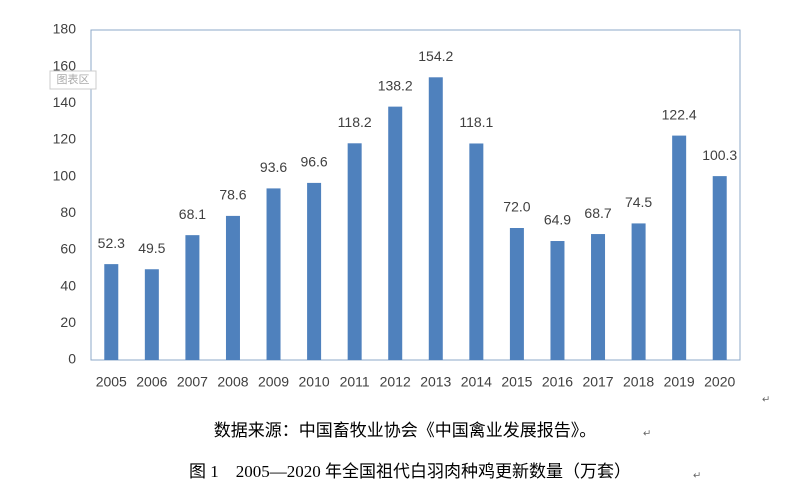 This screenshot has width=804, height=503. I want to click on x-tick-label: 2018, so click(638, 382).